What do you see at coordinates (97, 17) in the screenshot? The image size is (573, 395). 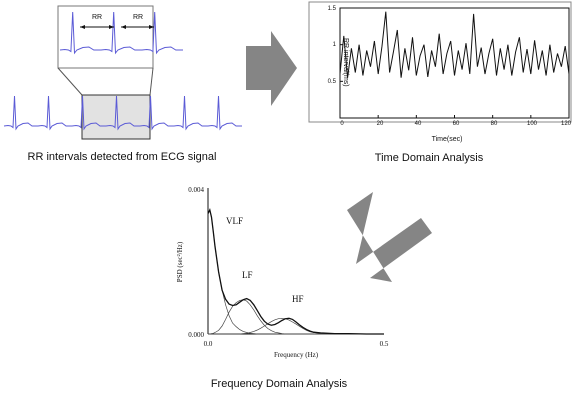 I see `rr-label-1: RR` at bounding box center [97, 17].